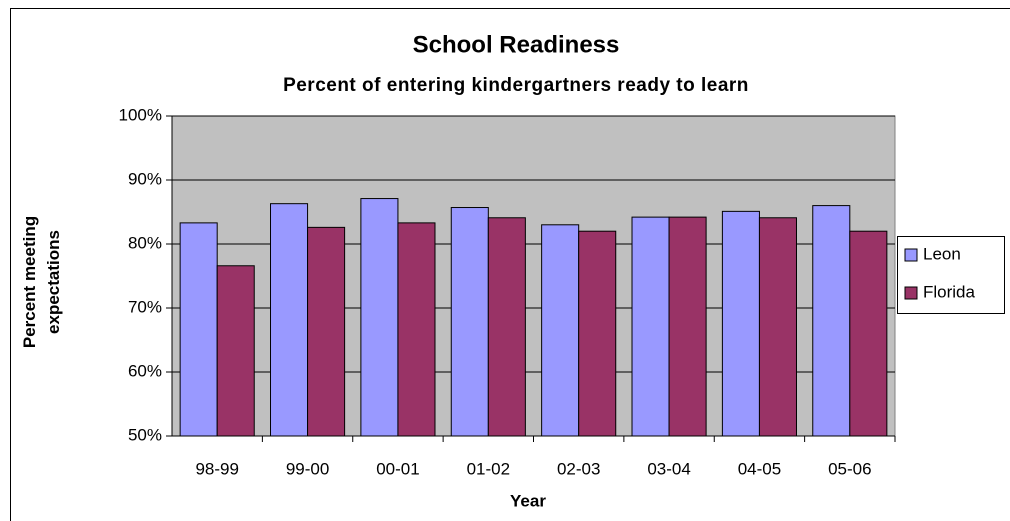 Image resolution: width=1010 pixels, height=521 pixels. I want to click on y-tick-label: 100%, so click(140, 114).